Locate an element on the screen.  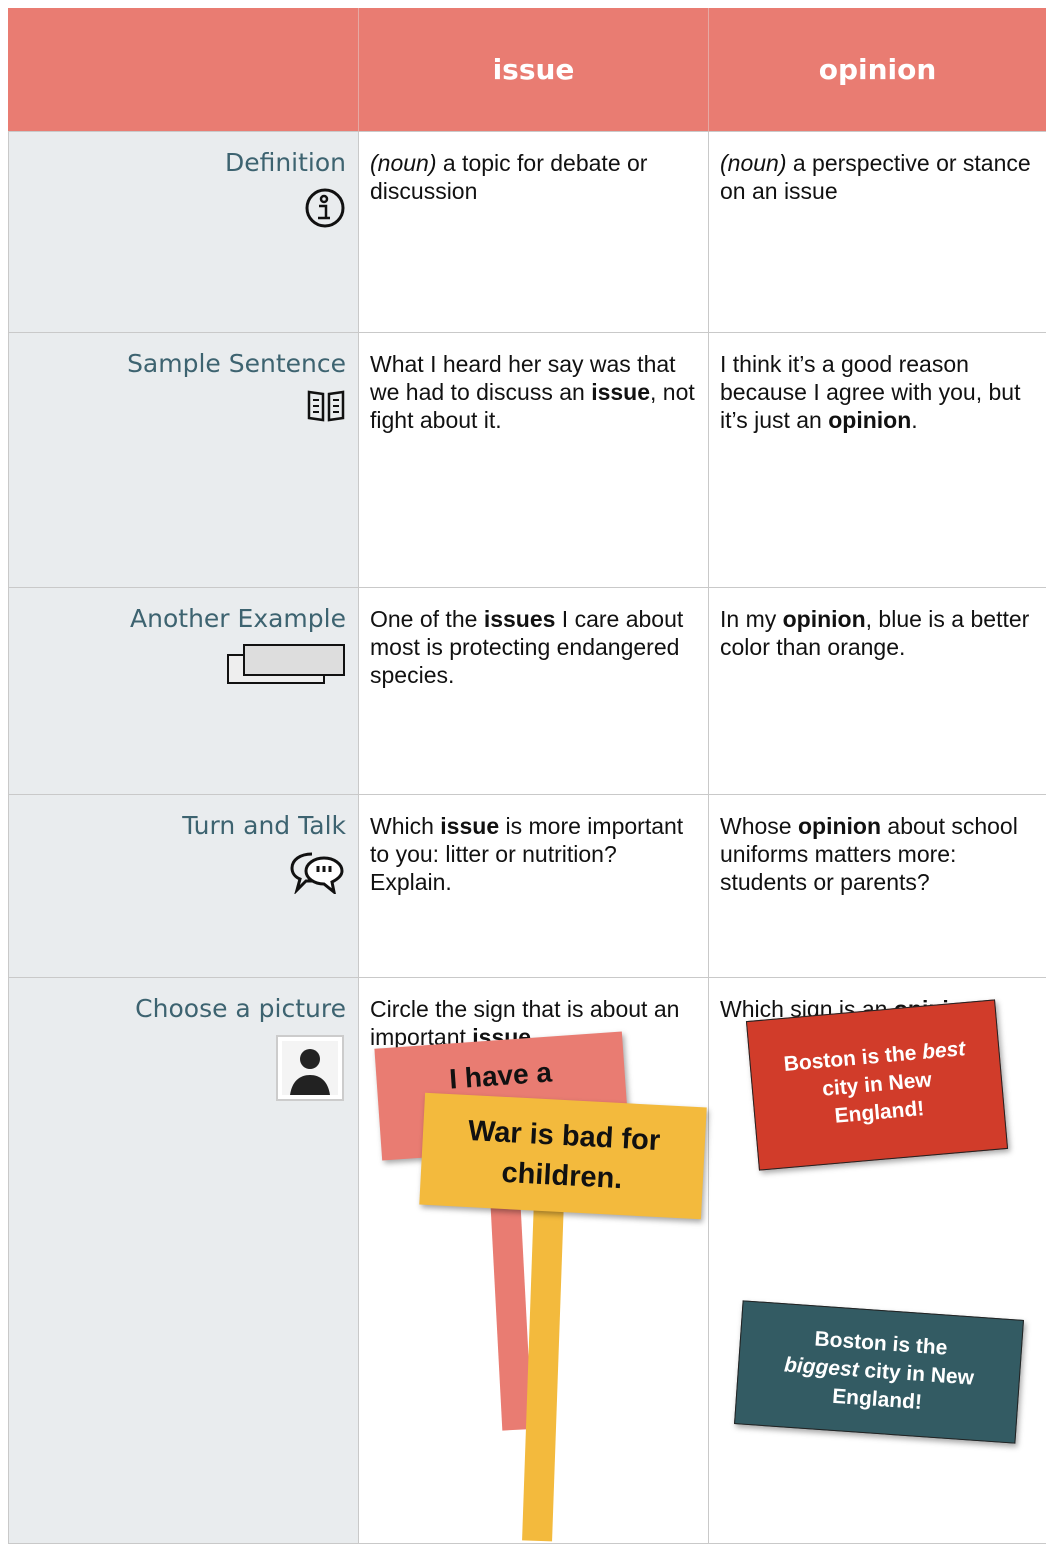
sign-text: War is bad for children. is located at coordinates (563, 1156).